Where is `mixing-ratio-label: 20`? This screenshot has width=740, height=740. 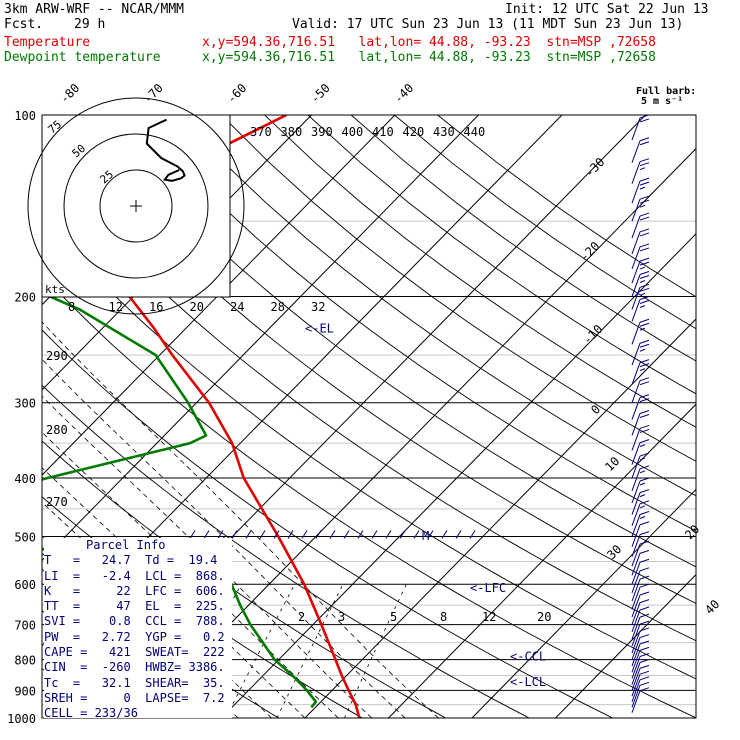 mixing-ratio-label: 20 is located at coordinates (544, 617).